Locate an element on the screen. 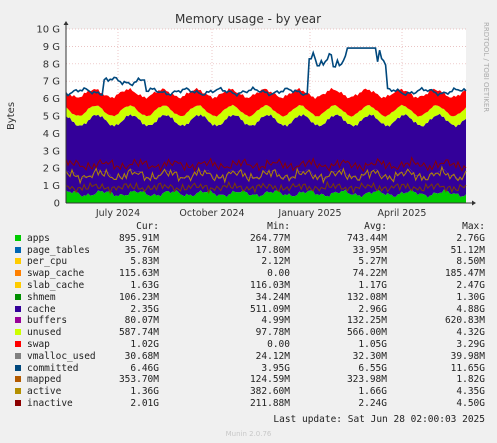 This screenshot has height=443, width=497. legend-cur: 80.07M is located at coordinates (141, 321).